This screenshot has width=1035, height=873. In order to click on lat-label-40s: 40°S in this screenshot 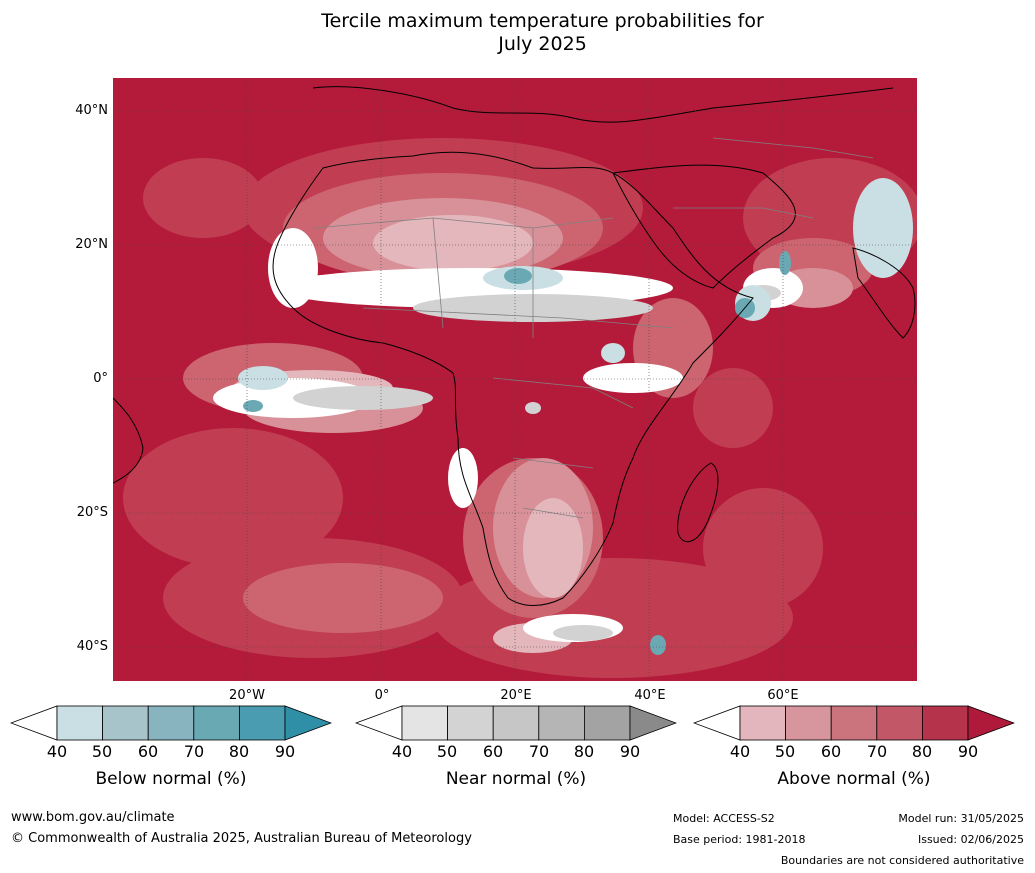, I will do `click(92, 646)`.